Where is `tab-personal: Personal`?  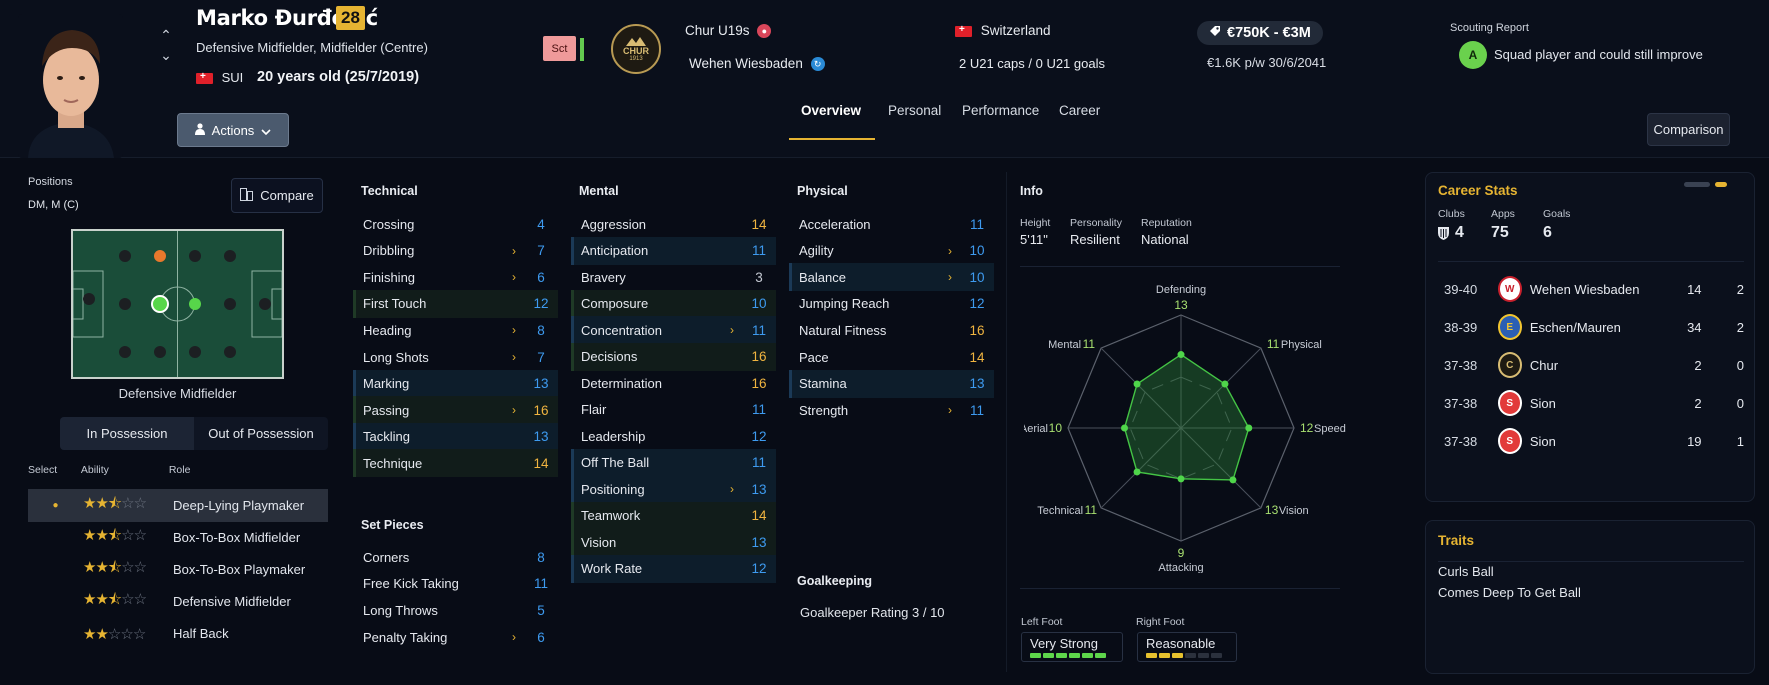
tab-personal: Personal is located at coordinates (915, 110).